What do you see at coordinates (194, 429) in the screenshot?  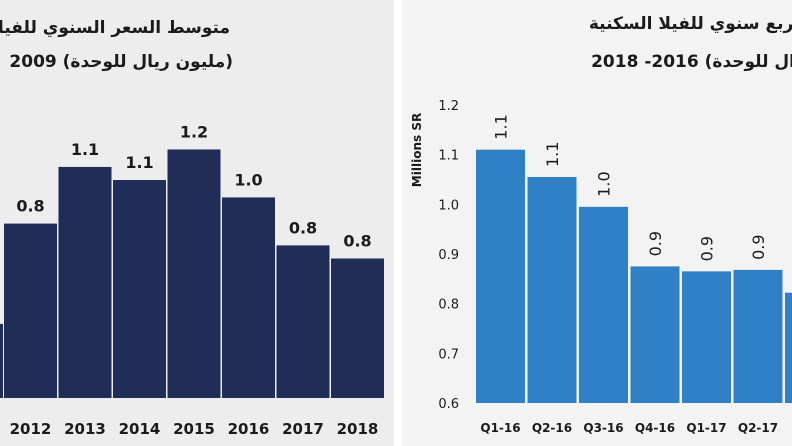 I see `x-tick-label: 2015` at bounding box center [194, 429].